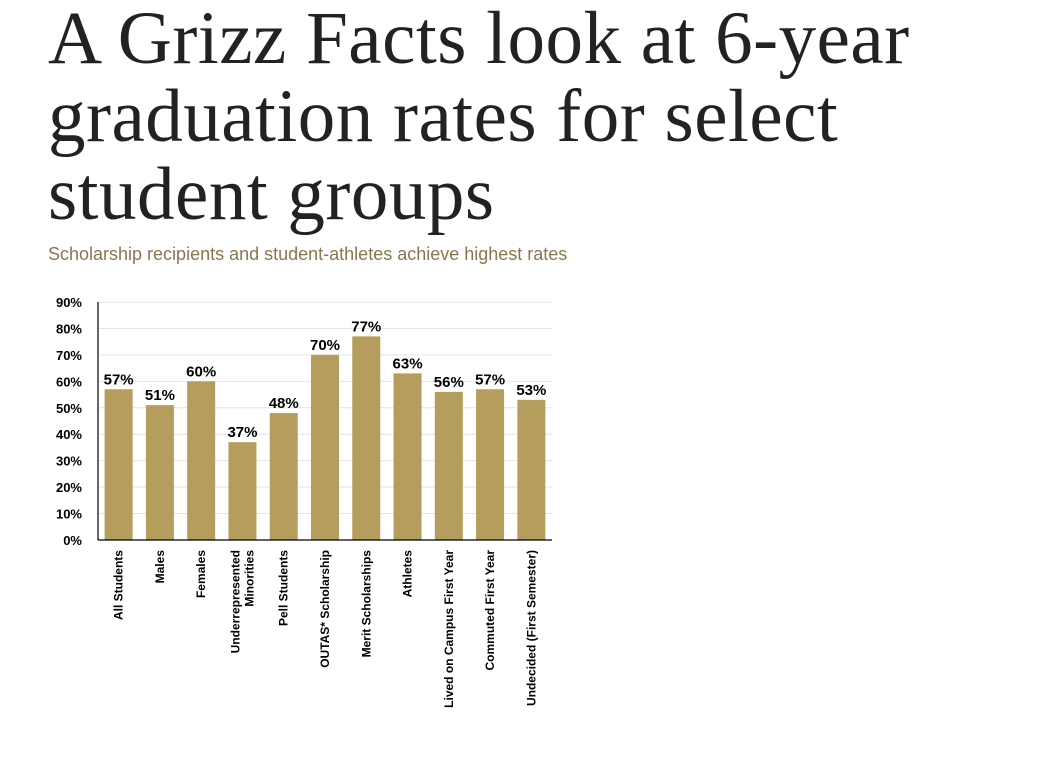 This screenshot has width=1052, height=773. What do you see at coordinates (366, 326) in the screenshot?
I see `data-label: 77%` at bounding box center [366, 326].